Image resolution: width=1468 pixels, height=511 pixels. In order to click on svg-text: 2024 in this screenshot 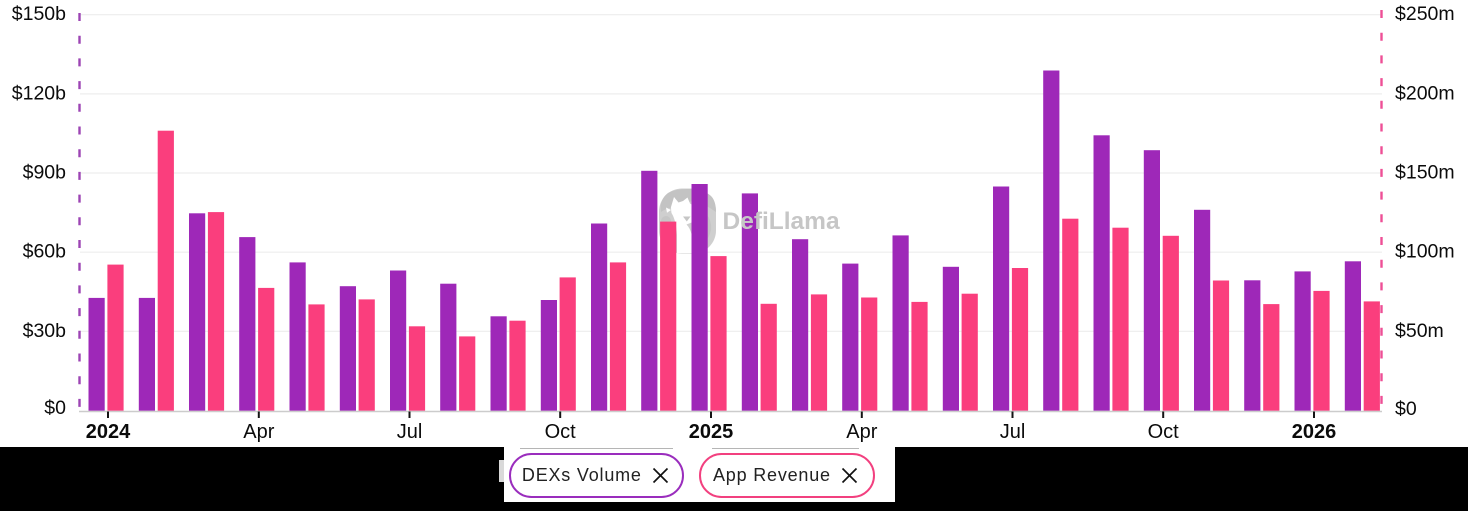, I will do `click(108, 432)`.